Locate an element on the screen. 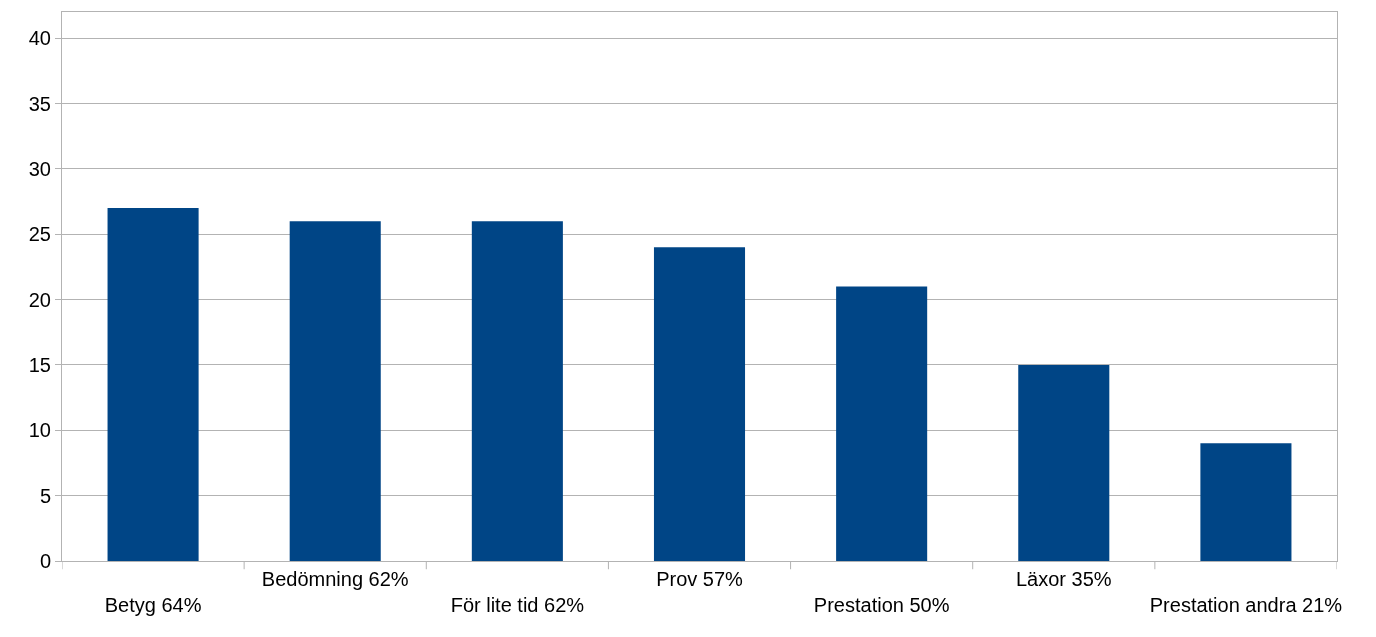  x-tick-label: För lite tid 62% is located at coordinates (517, 605).